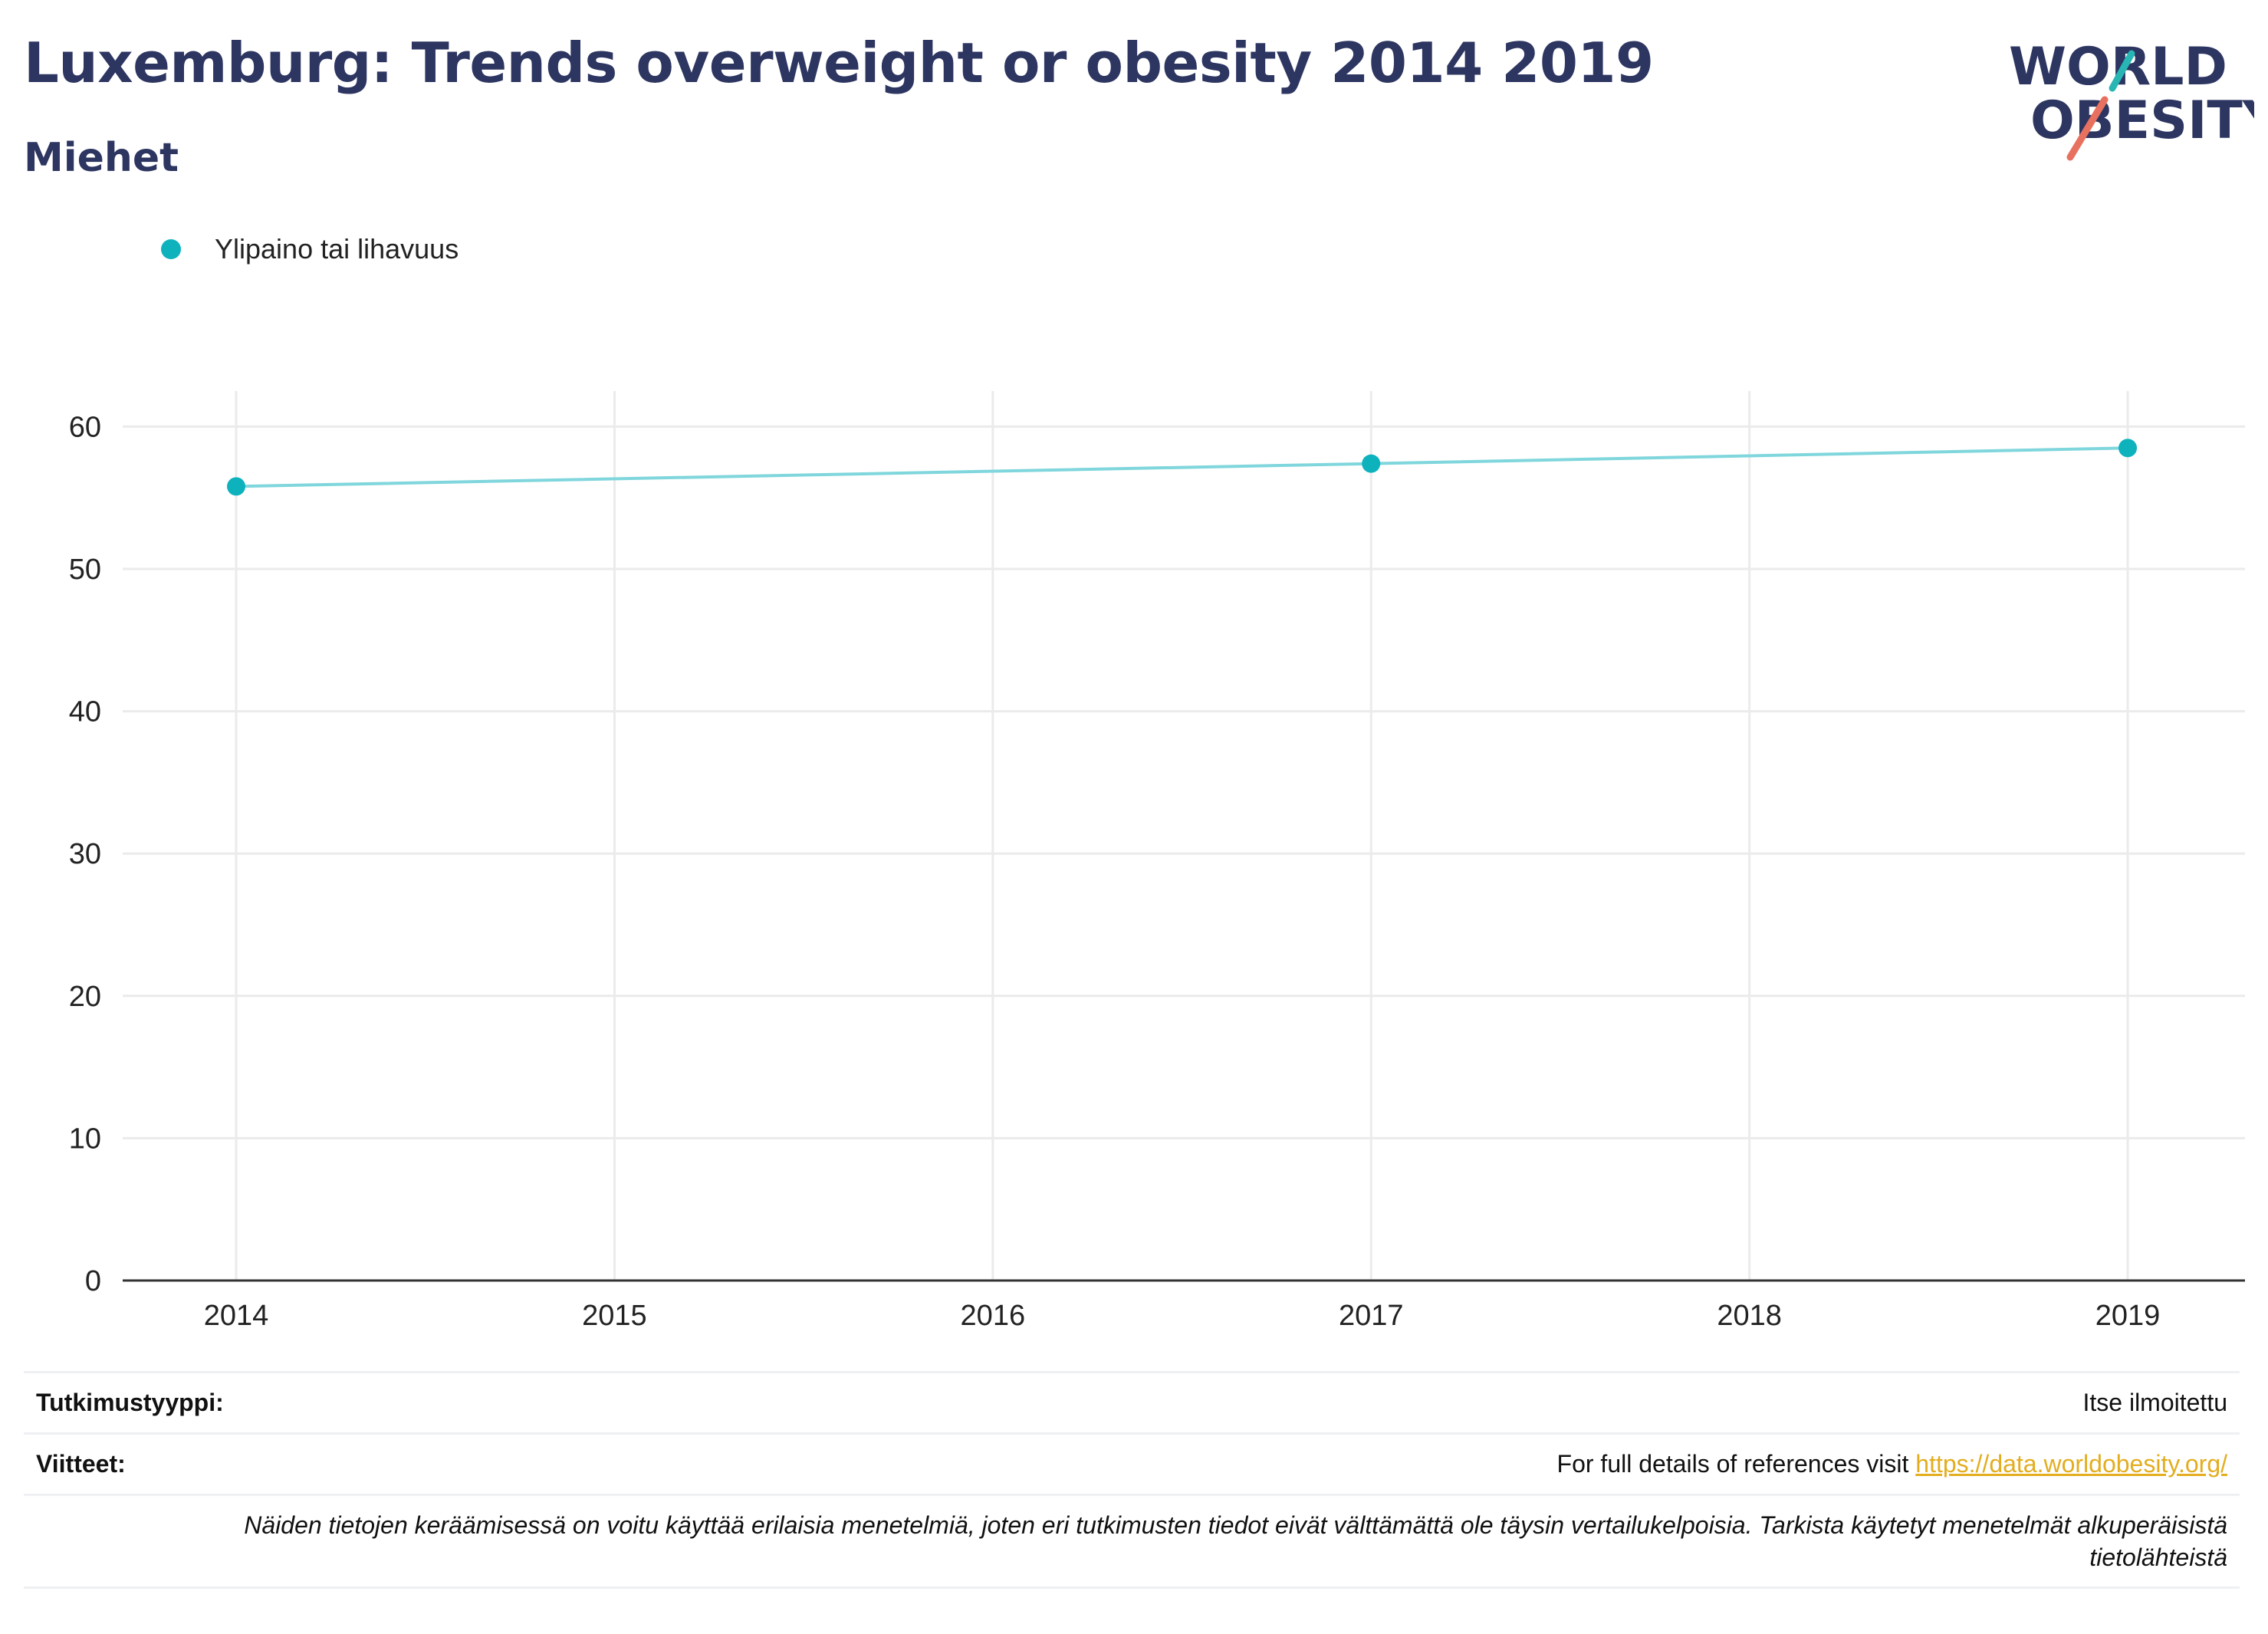 This screenshot has width=2268, height=1634. I want to click on series-line, so click(1181, 467).